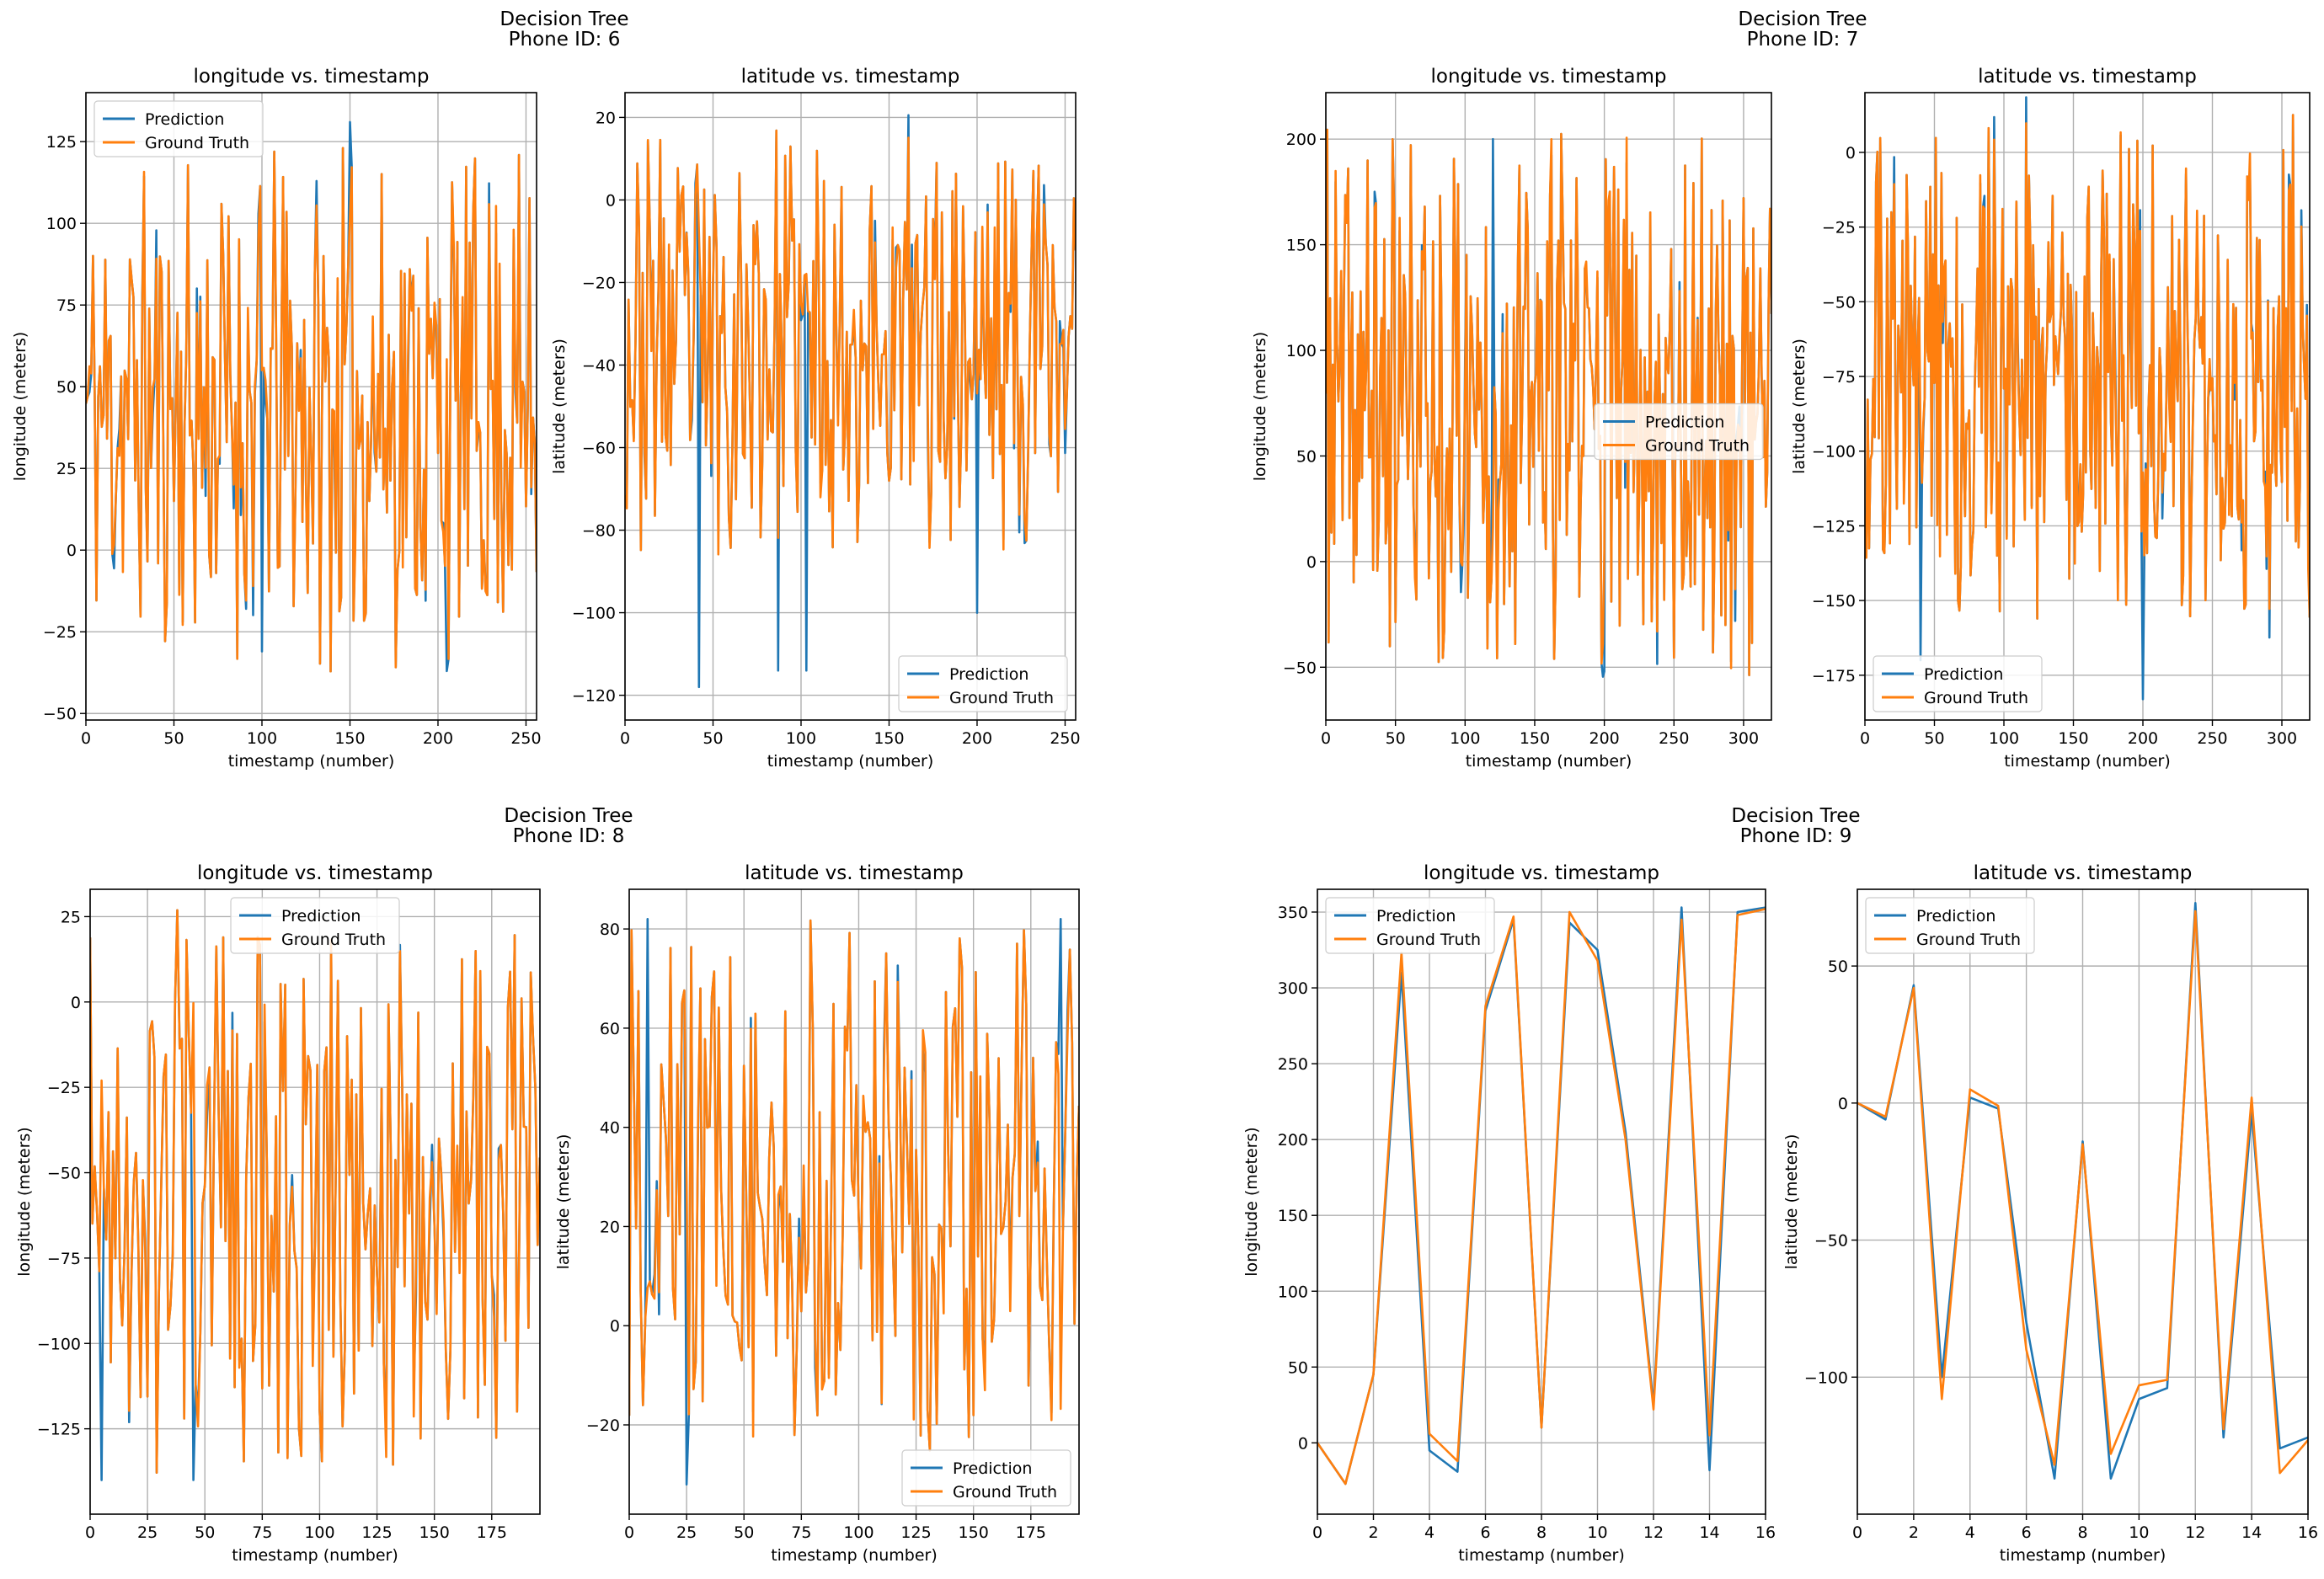  What do you see at coordinates (60, 632) in the screenshot?
I see `y-tick-label: −25` at bounding box center [60, 632].